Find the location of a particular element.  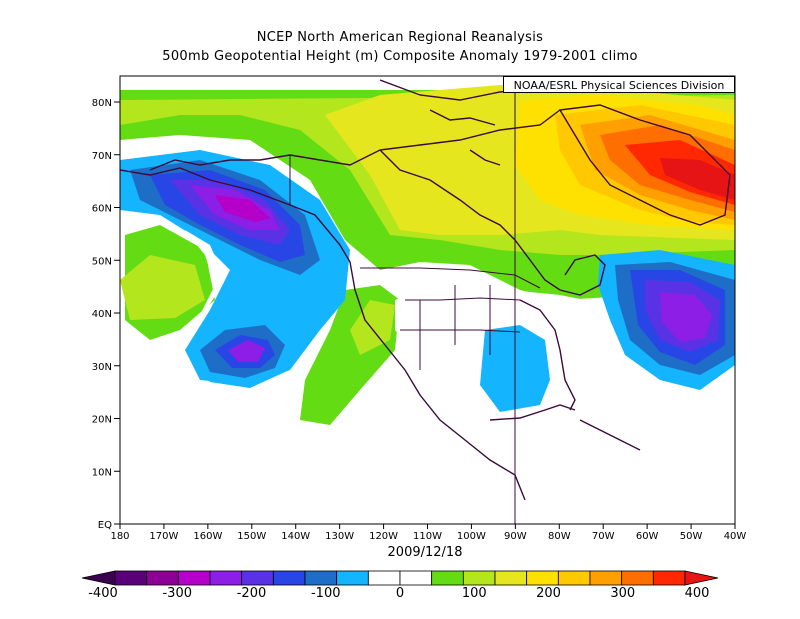

lon-tick-label: 40W is located at coordinates (735, 536).